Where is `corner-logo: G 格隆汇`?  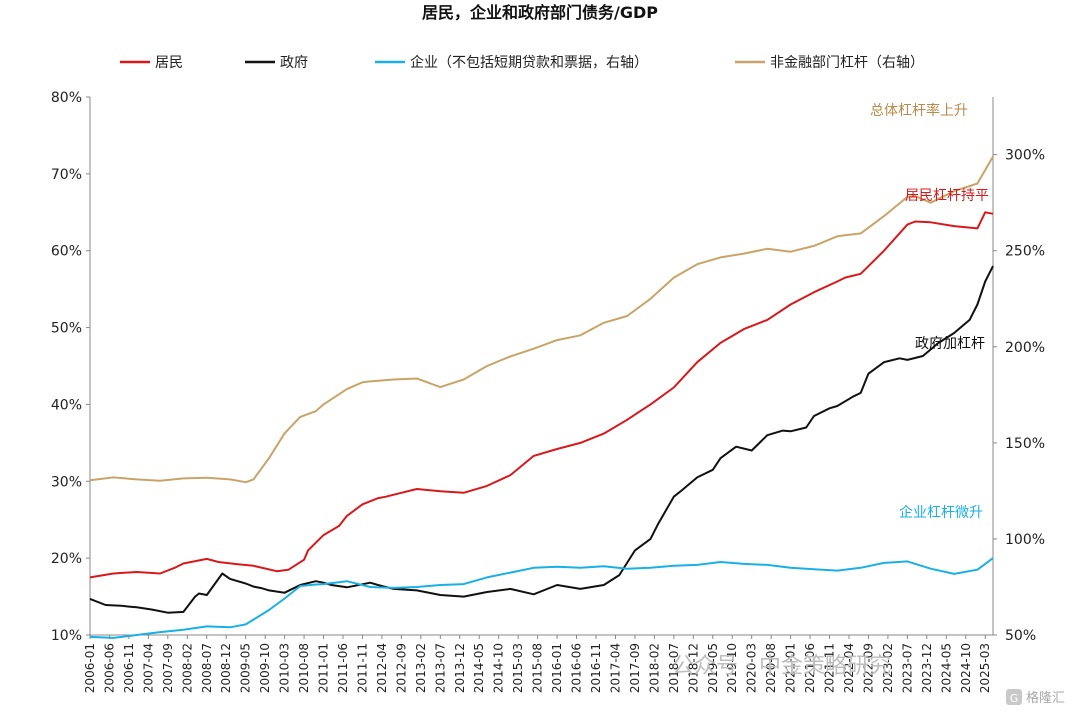
corner-logo: G 格隆汇 is located at coordinates (1035, 697).